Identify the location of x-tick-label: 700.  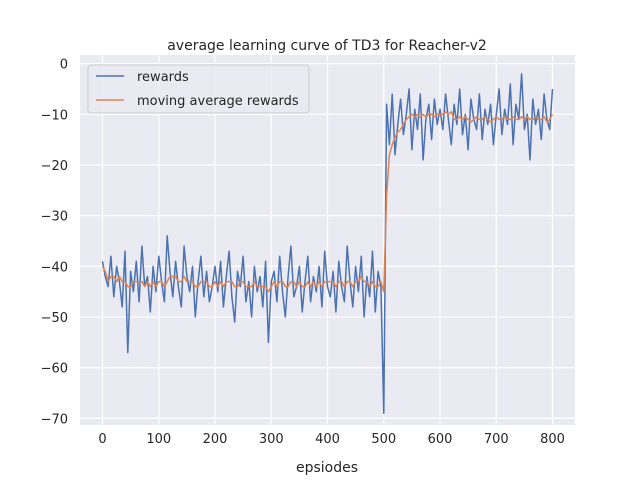
(496, 439).